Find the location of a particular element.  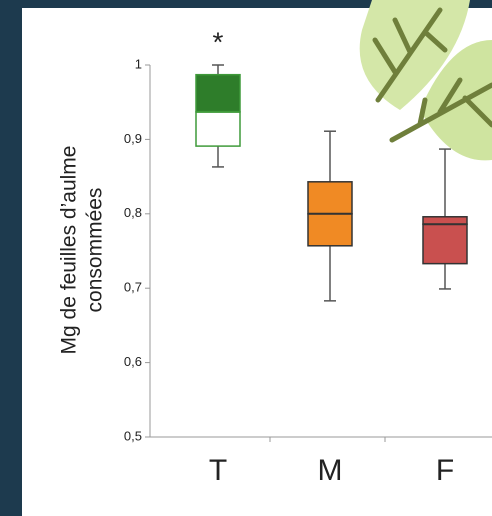

y-tick-label: 0,7 is located at coordinates (133, 287).